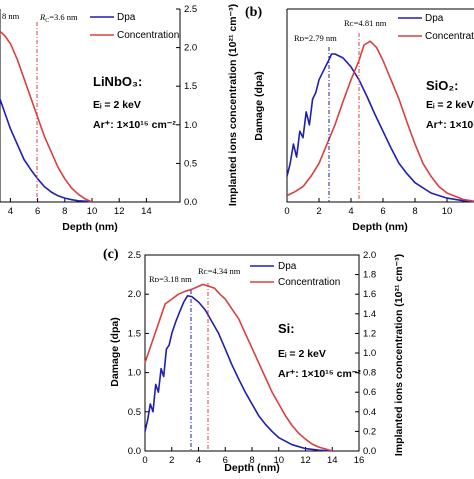 This screenshot has height=479, width=474. What do you see at coordinates (368, 207) in the screenshot?
I see `panel-b-x-ticks: 0 2 4 6 8 10` at bounding box center [368, 207].